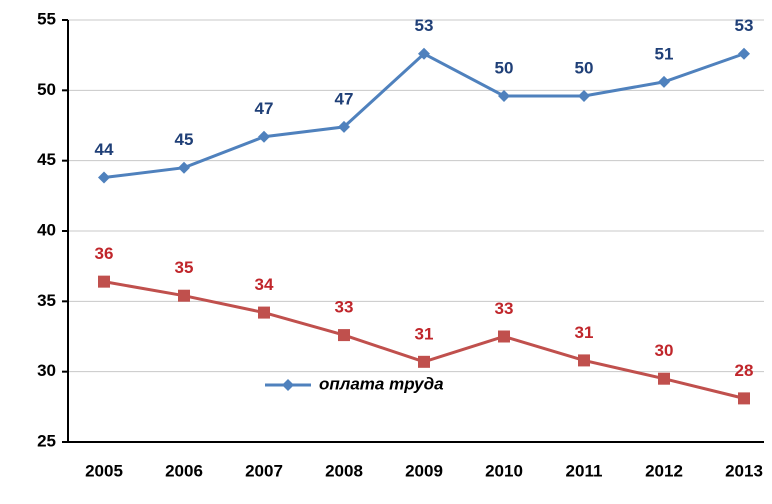  What do you see at coordinates (46, 440) in the screenshot?
I see `y-tick-label: 25` at bounding box center [46, 440].